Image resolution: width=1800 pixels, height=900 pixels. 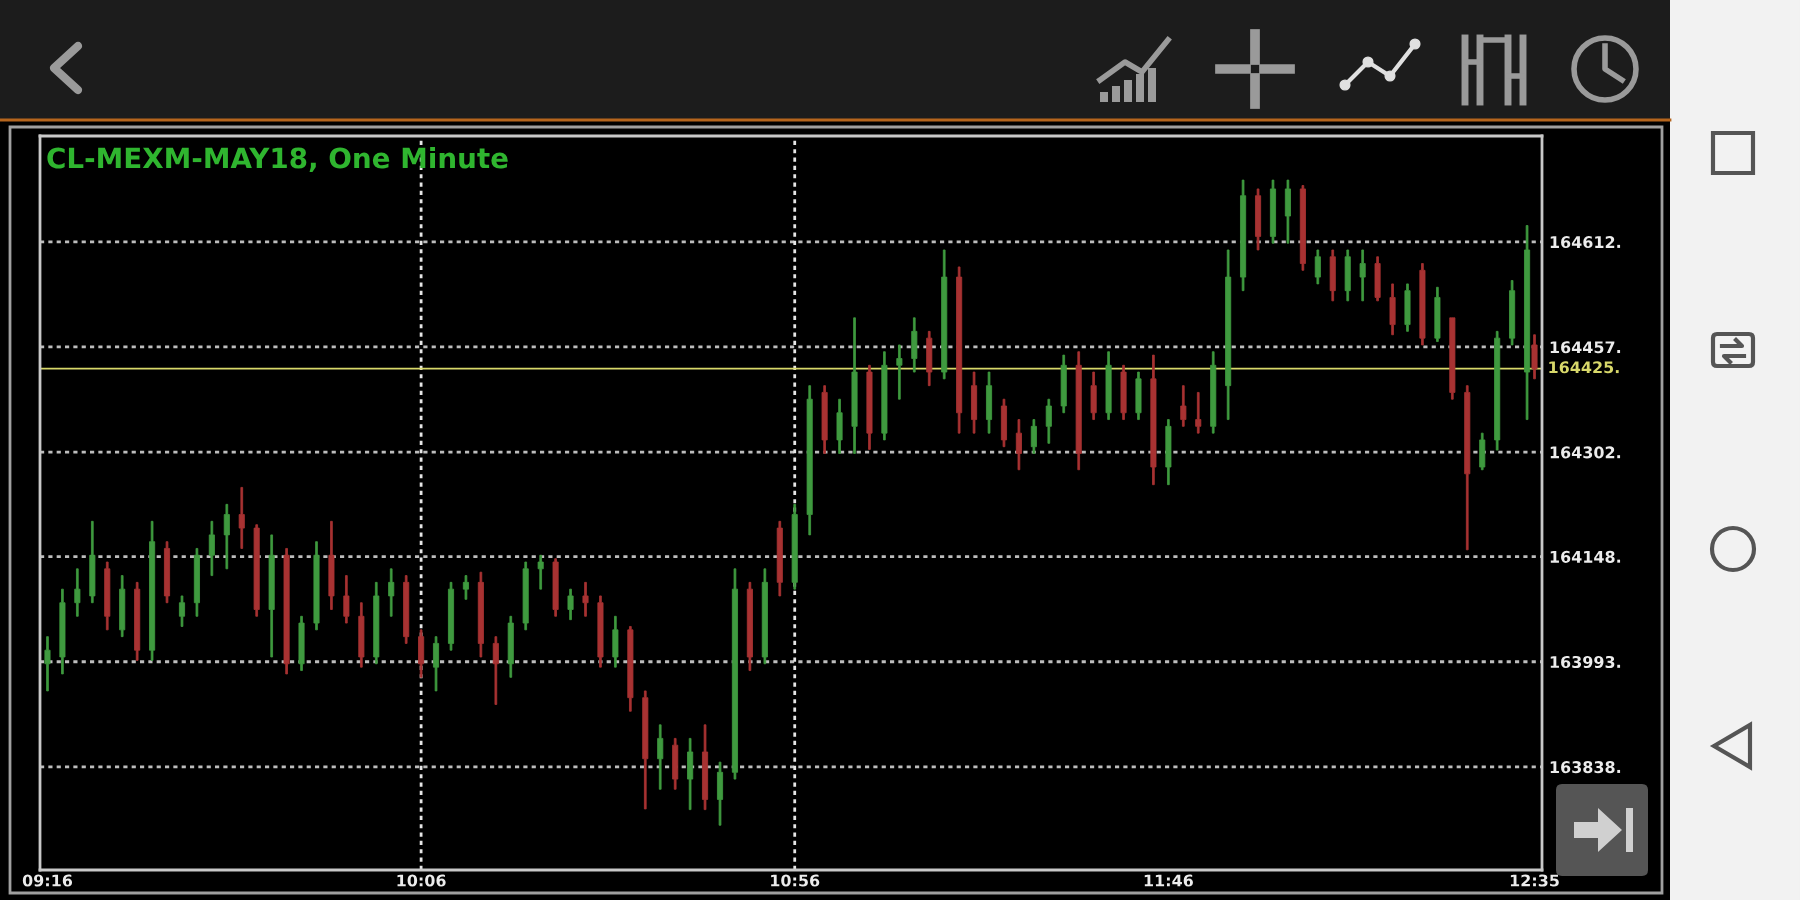 What do you see at coordinates (1585, 242) in the screenshot?
I see `y-tick-label: 164612.` at bounding box center [1585, 242].